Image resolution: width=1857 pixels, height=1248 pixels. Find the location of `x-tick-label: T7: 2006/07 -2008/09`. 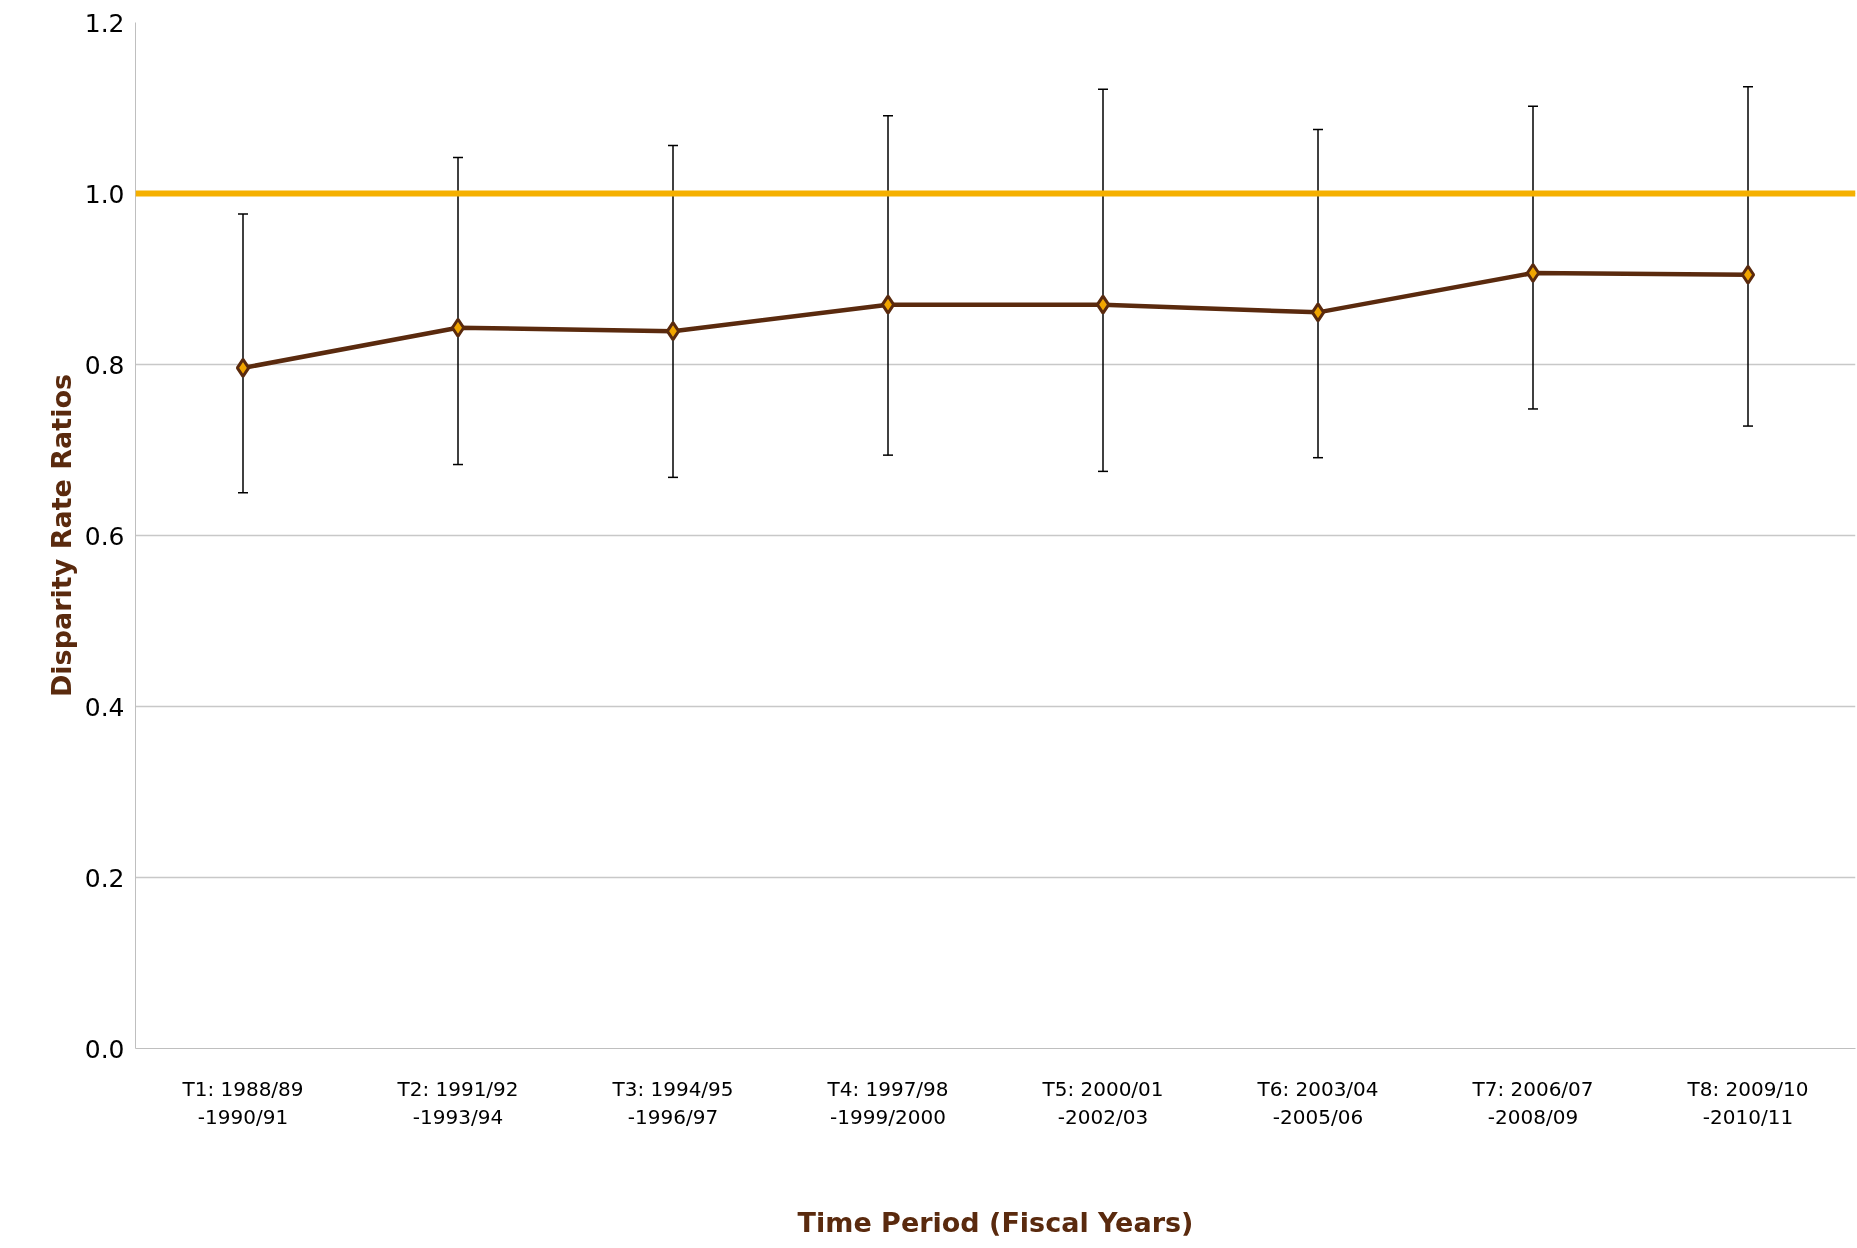

x-tick-label: T7: 2006/07 -2008/09 is located at coordinates (1532, 1103).